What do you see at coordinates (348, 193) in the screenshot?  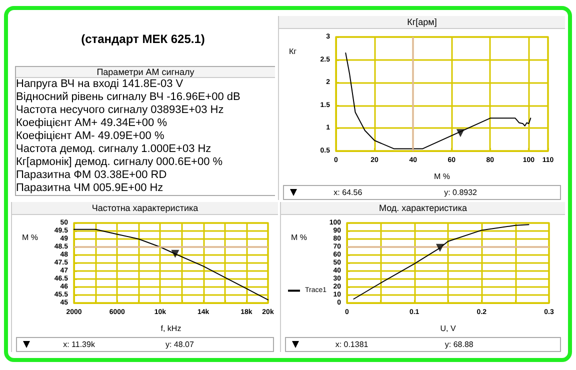 I see `text: x: 64.56` at bounding box center [348, 193].